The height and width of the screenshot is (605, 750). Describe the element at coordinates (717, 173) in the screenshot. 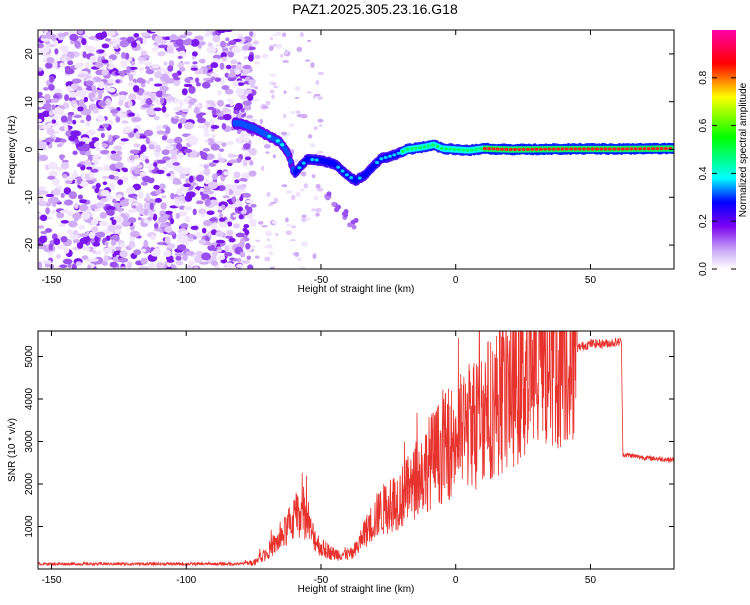

I see `colorbar-ticks: 0.0 0.2 0.4 0.6 0.8` at that location.